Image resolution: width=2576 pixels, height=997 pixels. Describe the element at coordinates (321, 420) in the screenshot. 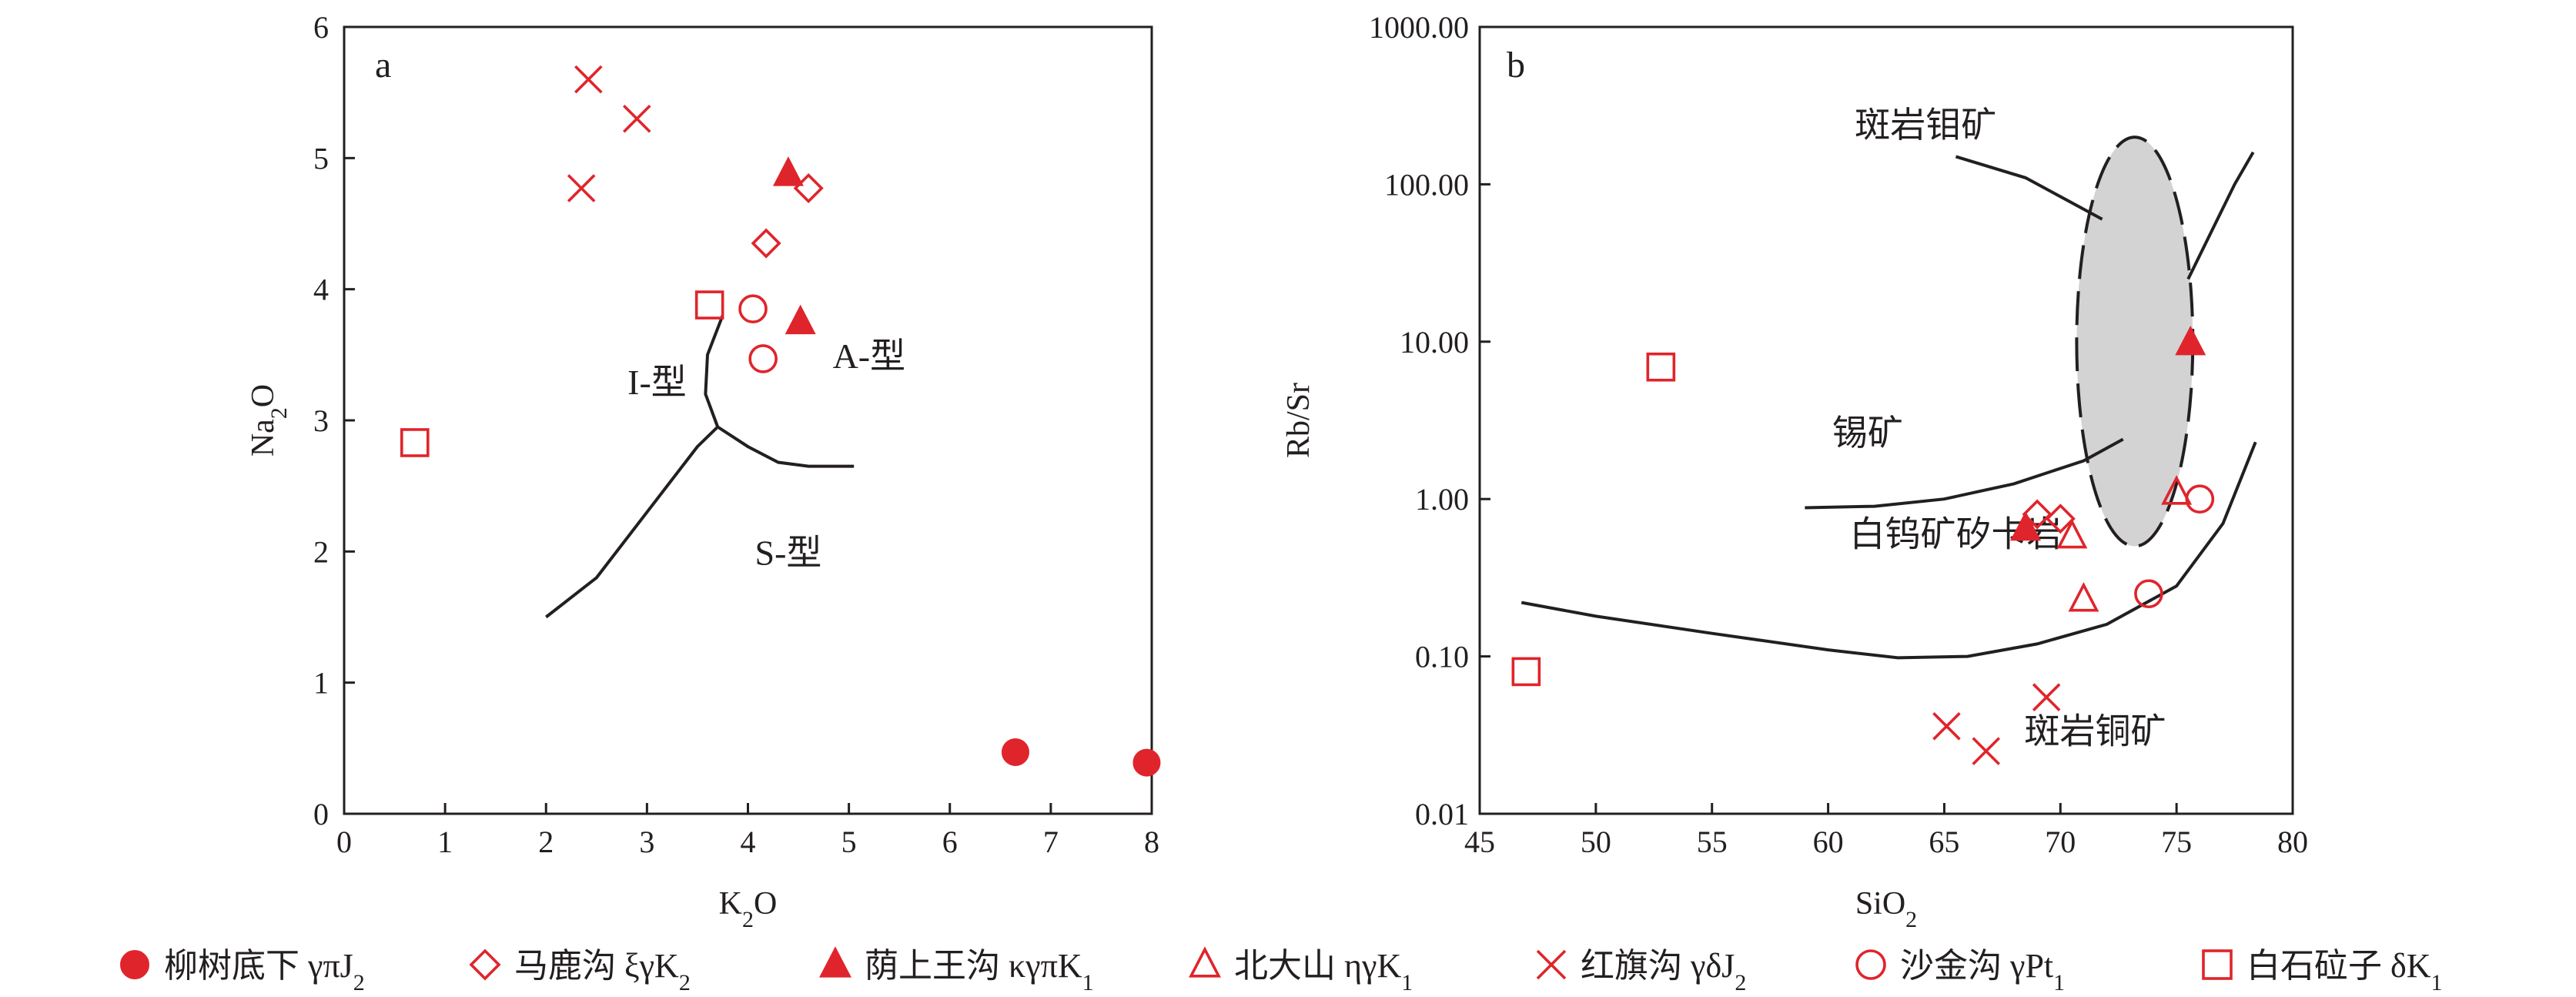

I see `y-tick-label: 3` at that location.